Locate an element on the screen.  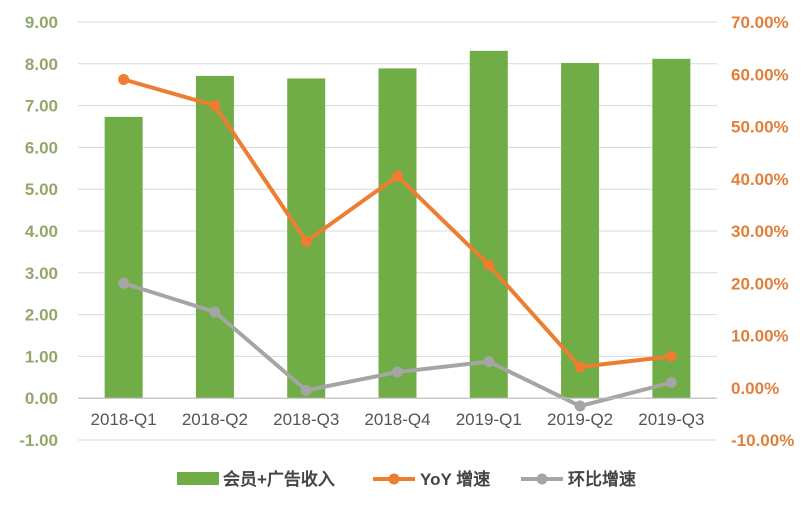
right-axis-tick-label: 0.00% is located at coordinates (755, 388).